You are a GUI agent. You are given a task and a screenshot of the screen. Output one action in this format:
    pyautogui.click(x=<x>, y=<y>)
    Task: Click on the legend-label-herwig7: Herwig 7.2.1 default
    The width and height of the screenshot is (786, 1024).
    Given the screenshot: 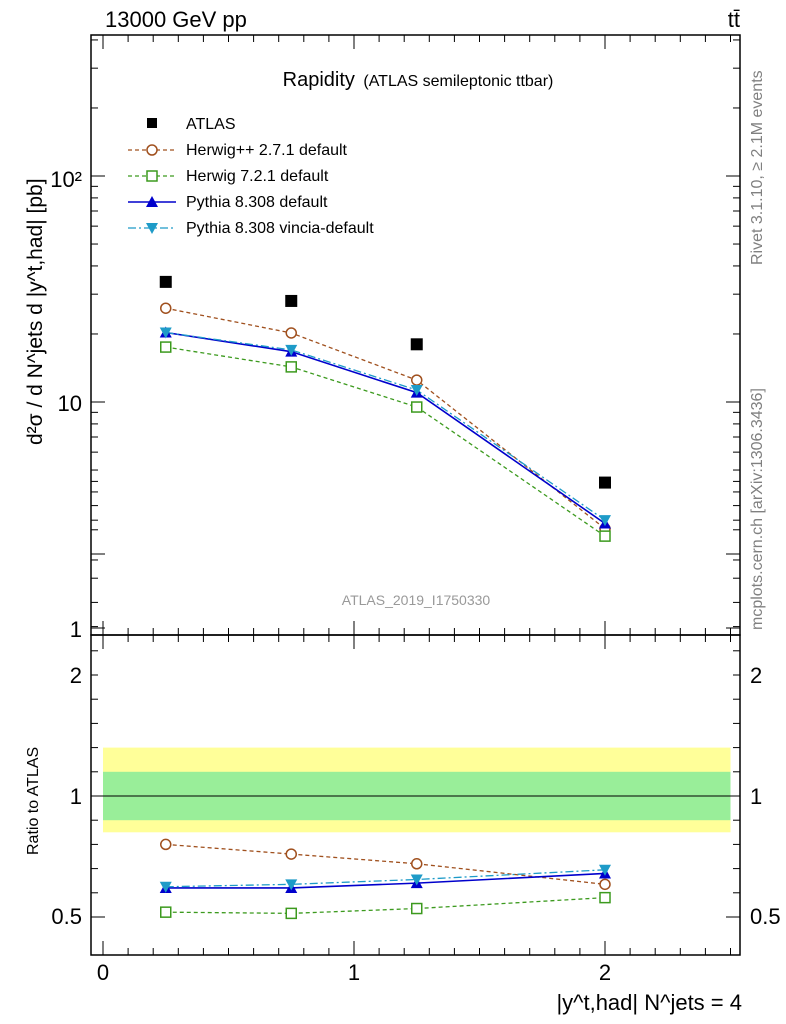 What is the action you would take?
    pyautogui.click(x=257, y=176)
    